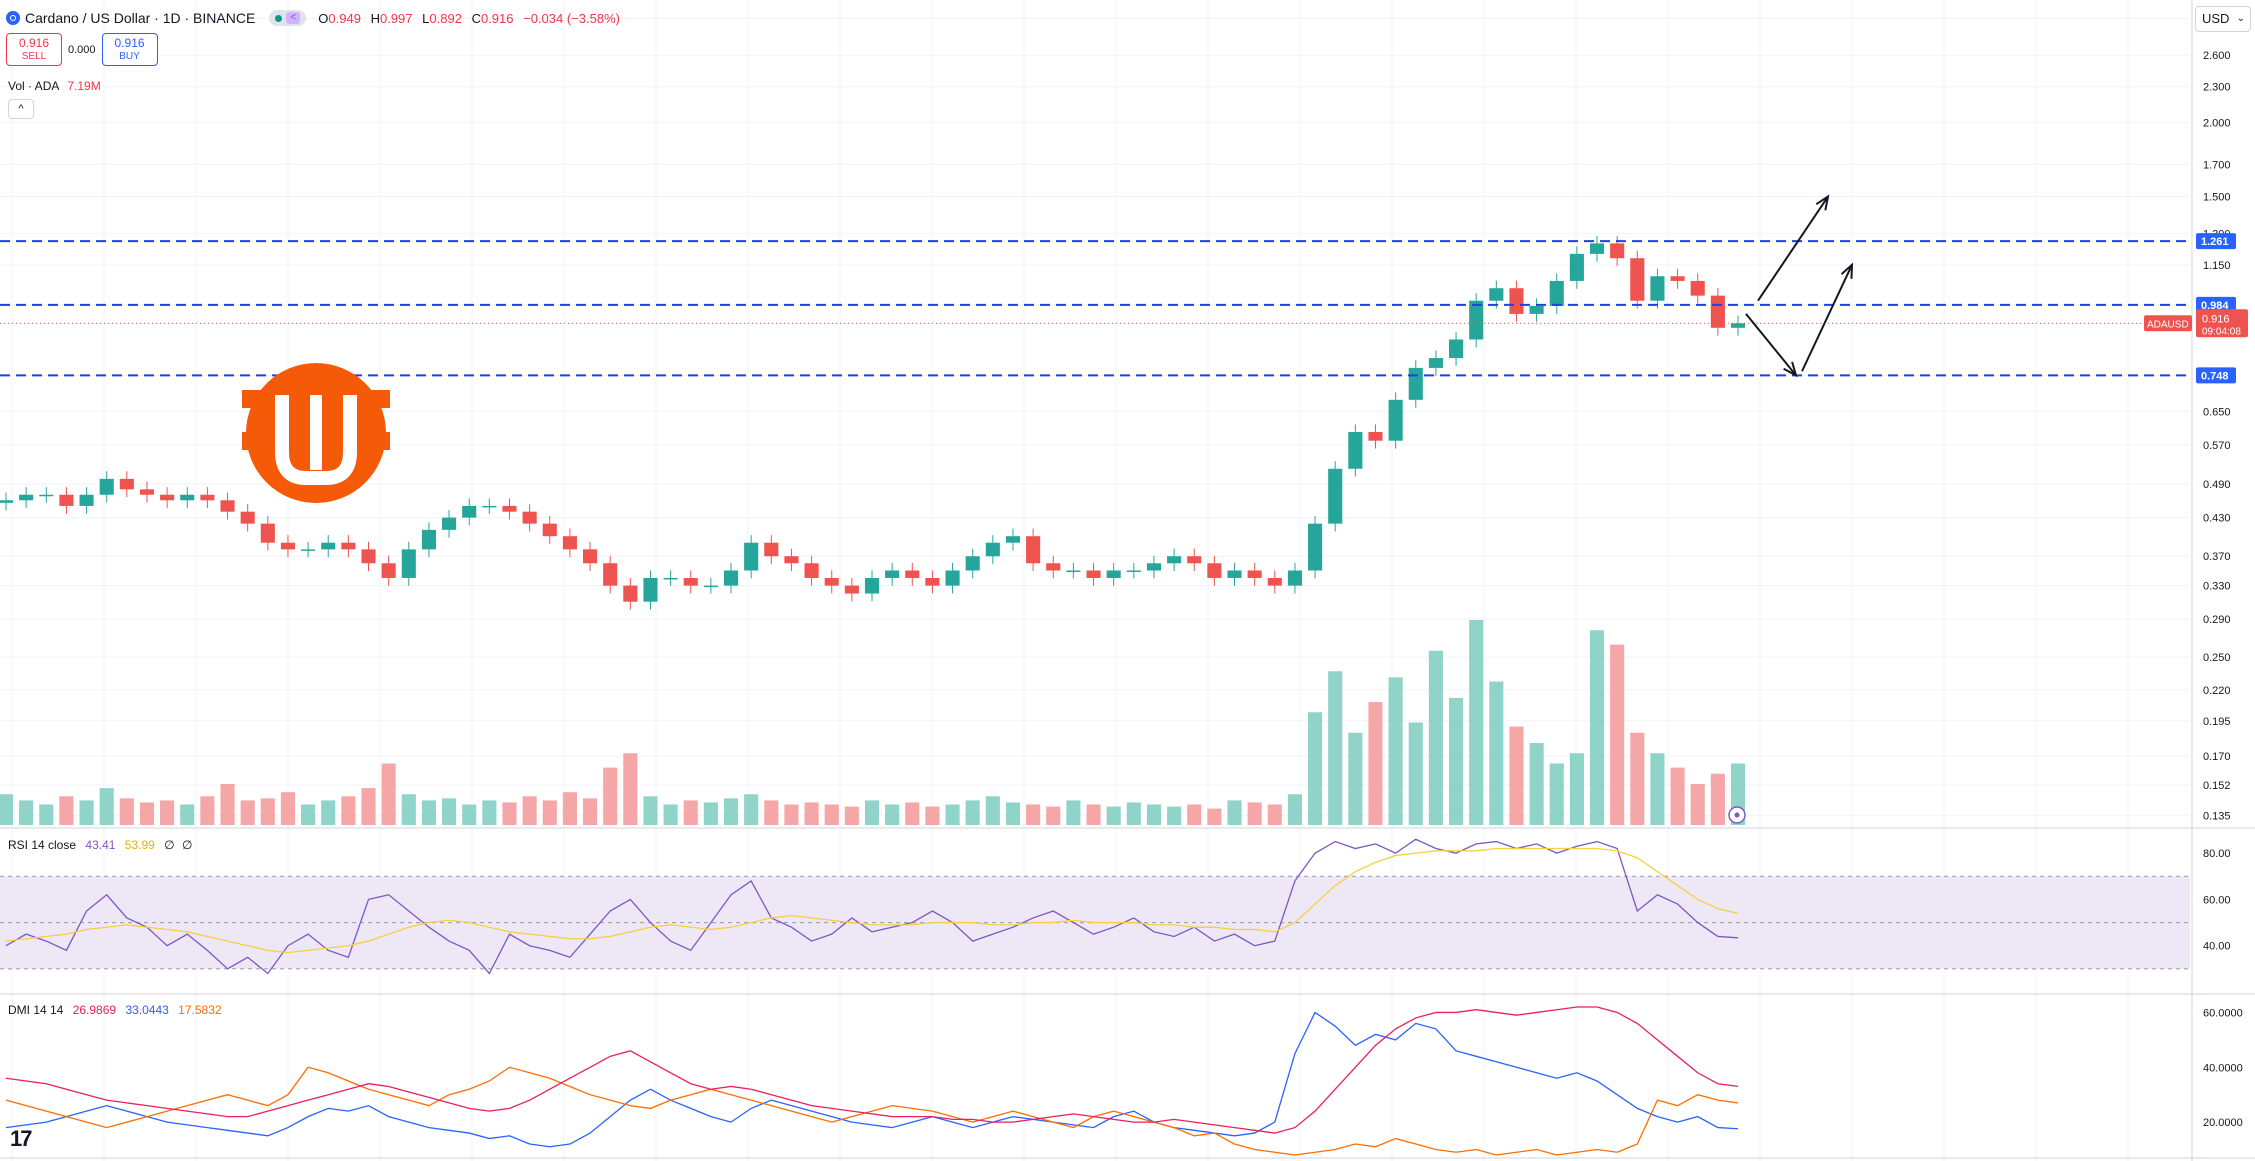  I want to click on buy-button: 0.916 BUY, so click(129, 49).